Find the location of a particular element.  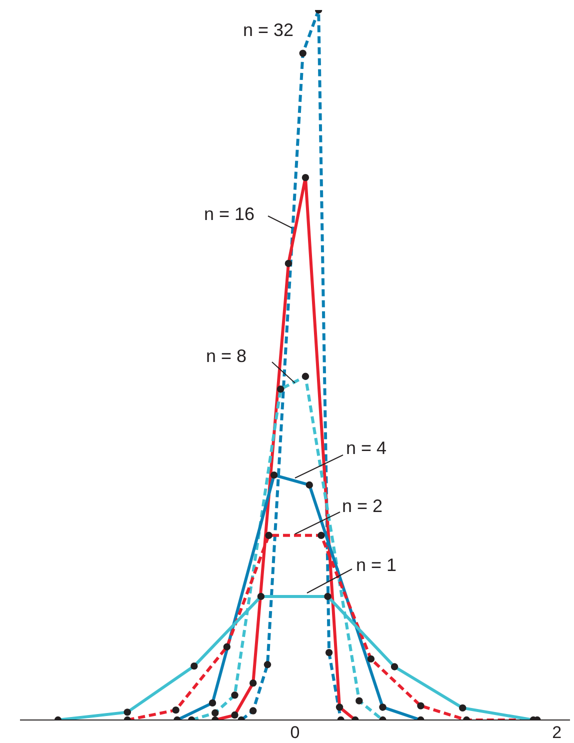

series-label: n = 2 is located at coordinates (362, 506).